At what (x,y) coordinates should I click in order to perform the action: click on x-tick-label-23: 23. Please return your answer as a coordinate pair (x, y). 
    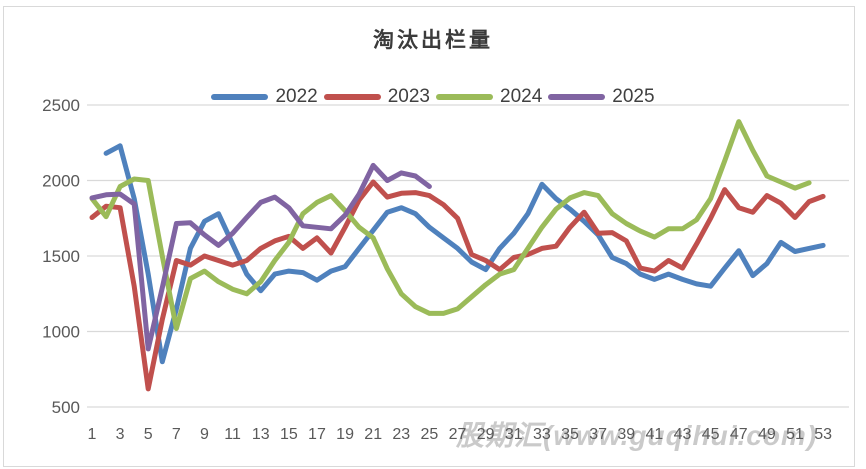
    Looking at the image, I should click on (401, 434).